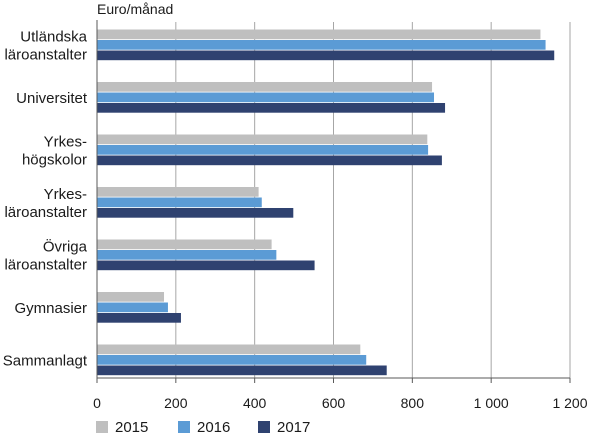 This screenshot has height=444, width=591. I want to click on category-label: Sammanlagt, so click(45, 360).